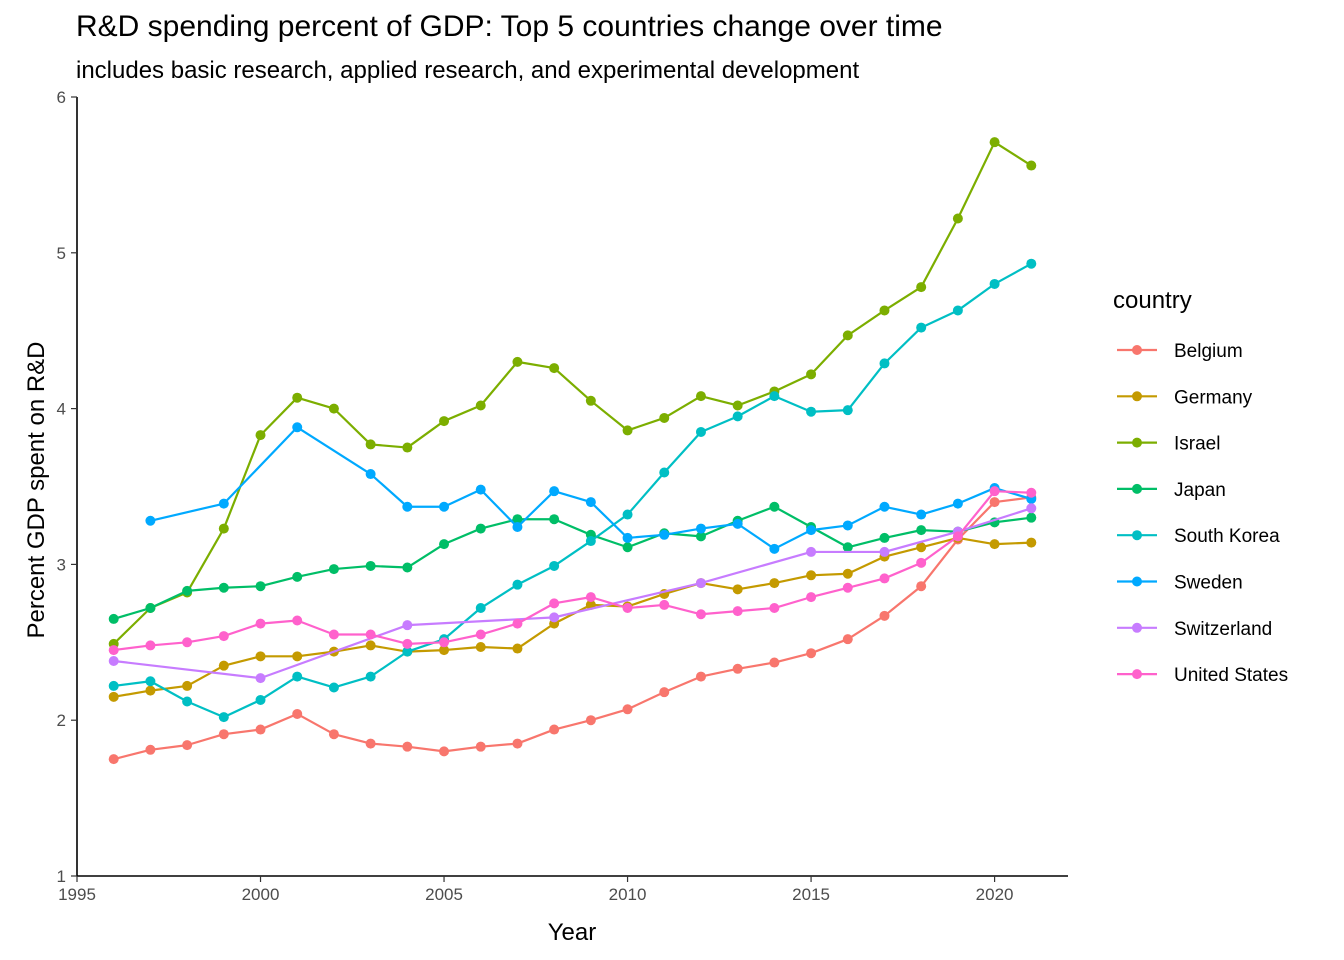  I want to click on legend-item: Germany, so click(1185, 397).